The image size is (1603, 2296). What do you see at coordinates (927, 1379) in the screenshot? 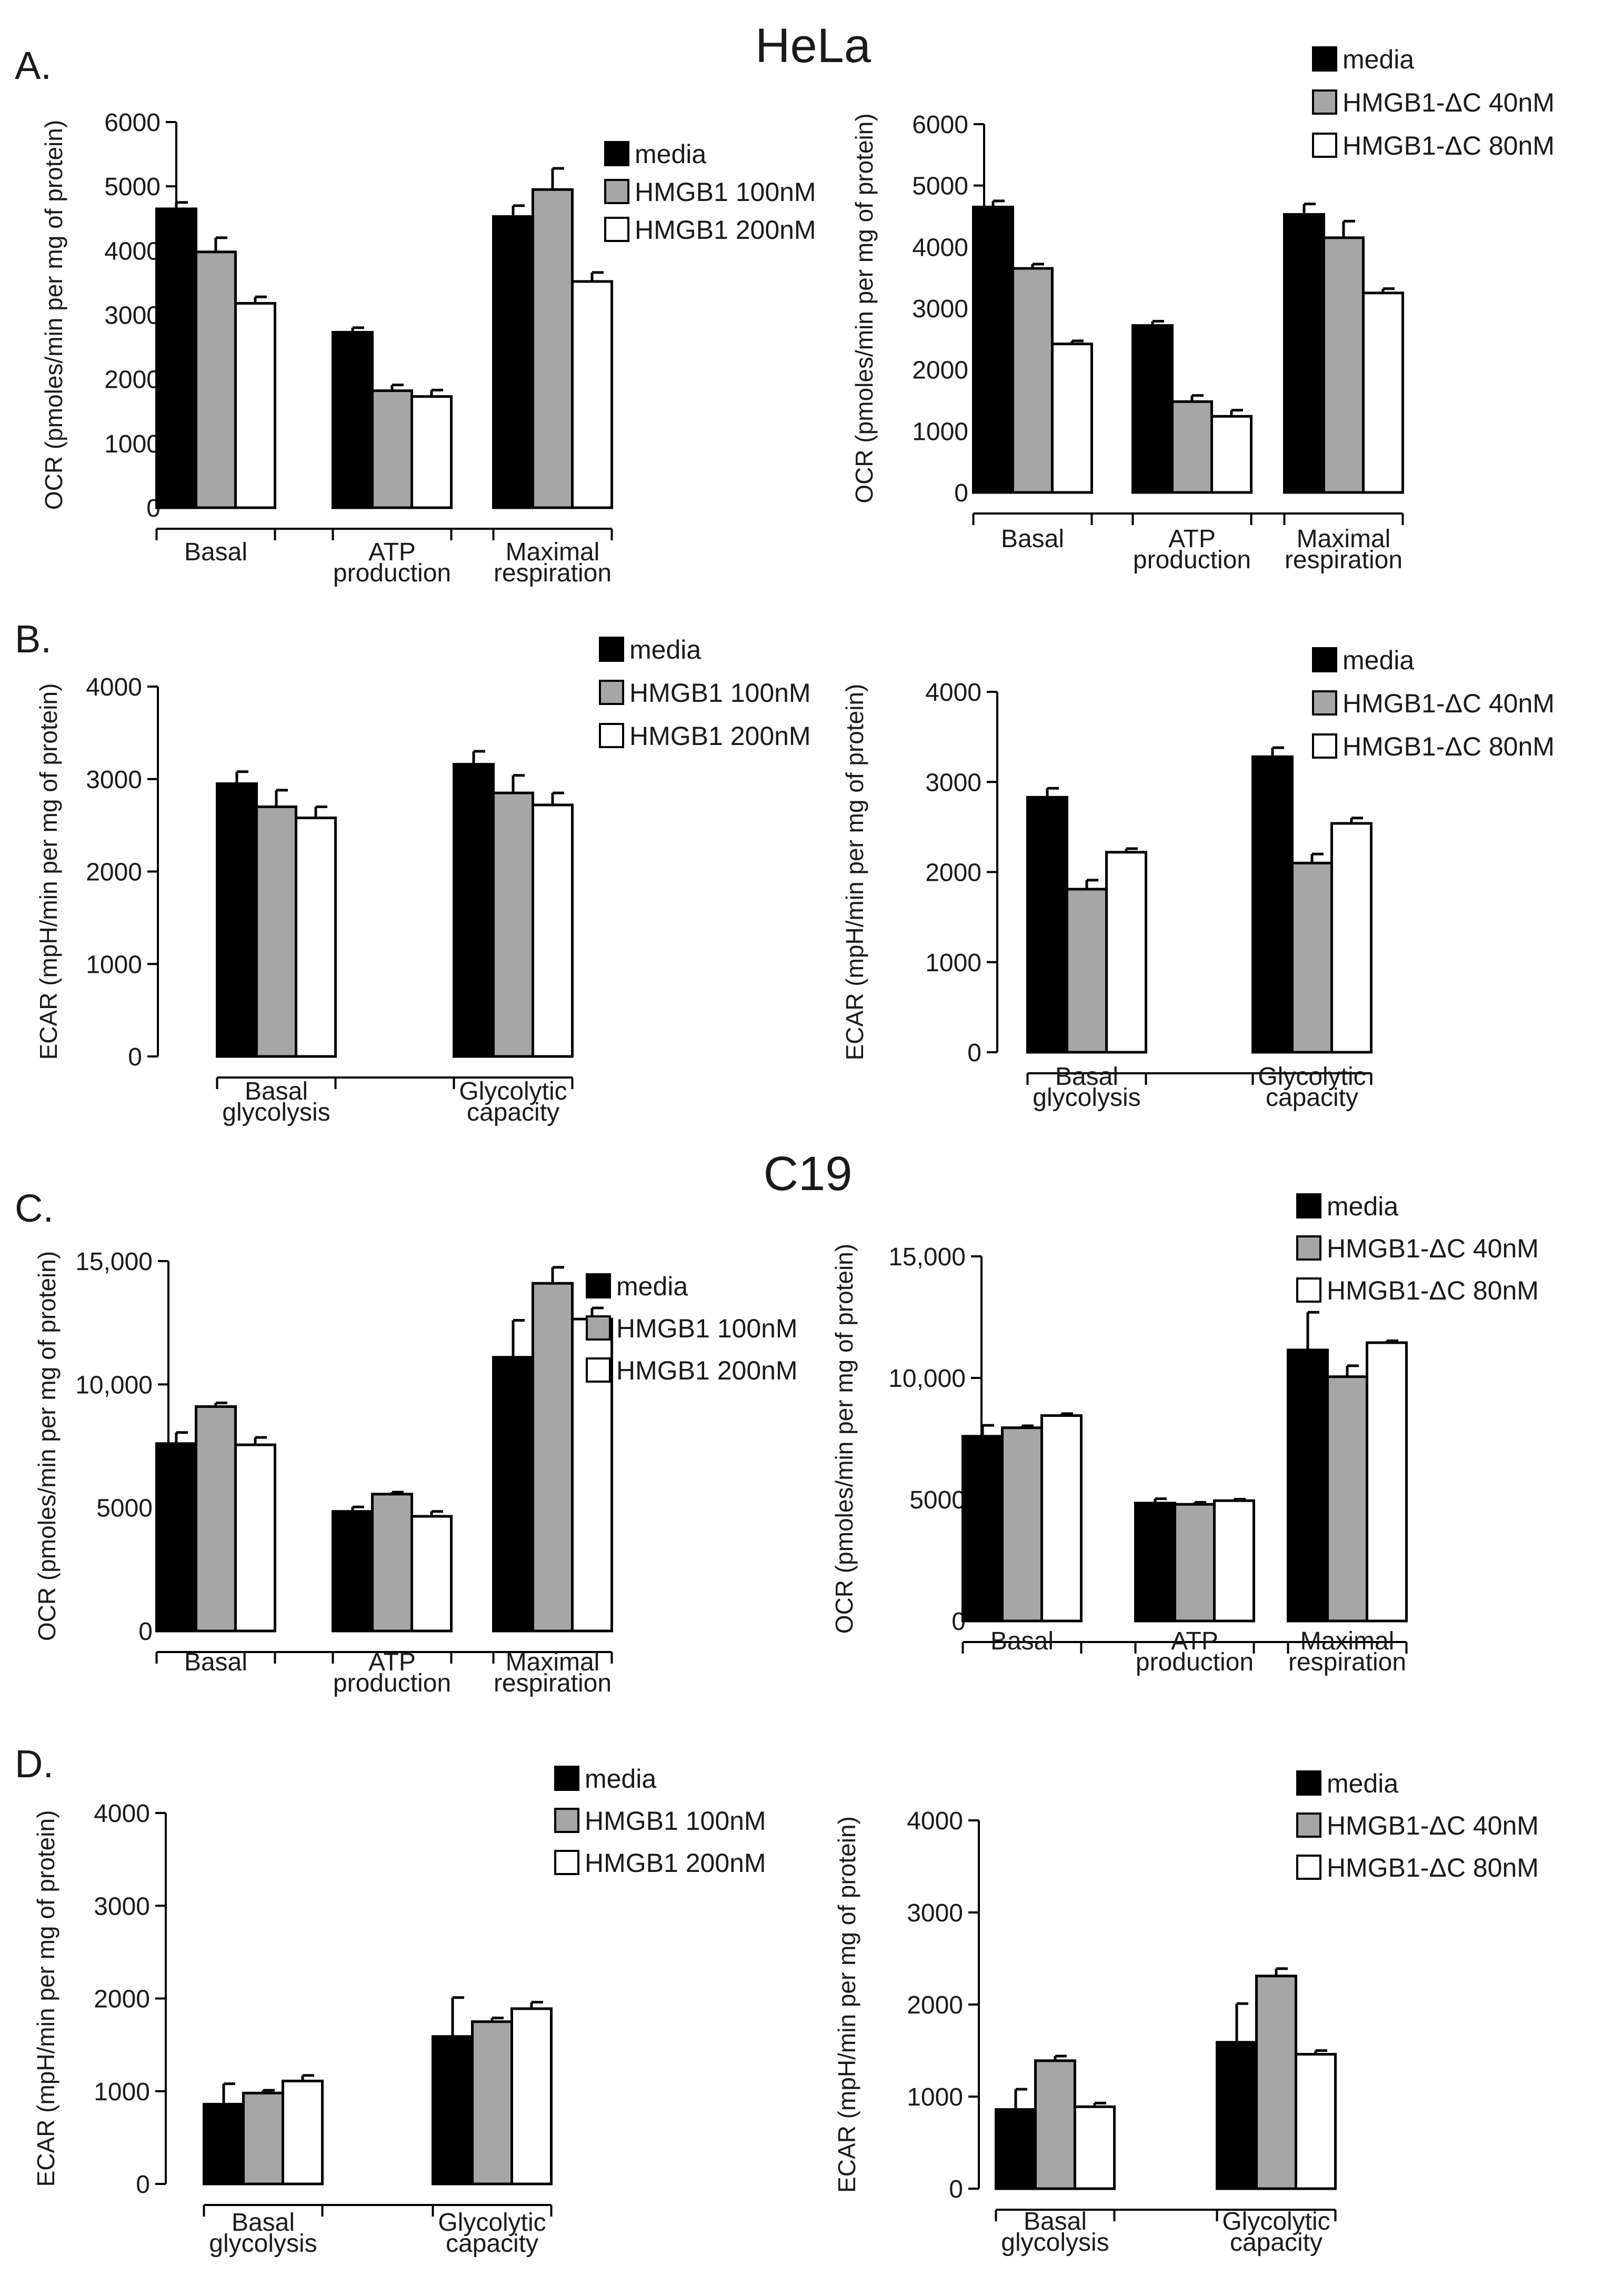
I see `y-tick-label: 10,000` at bounding box center [927, 1379].